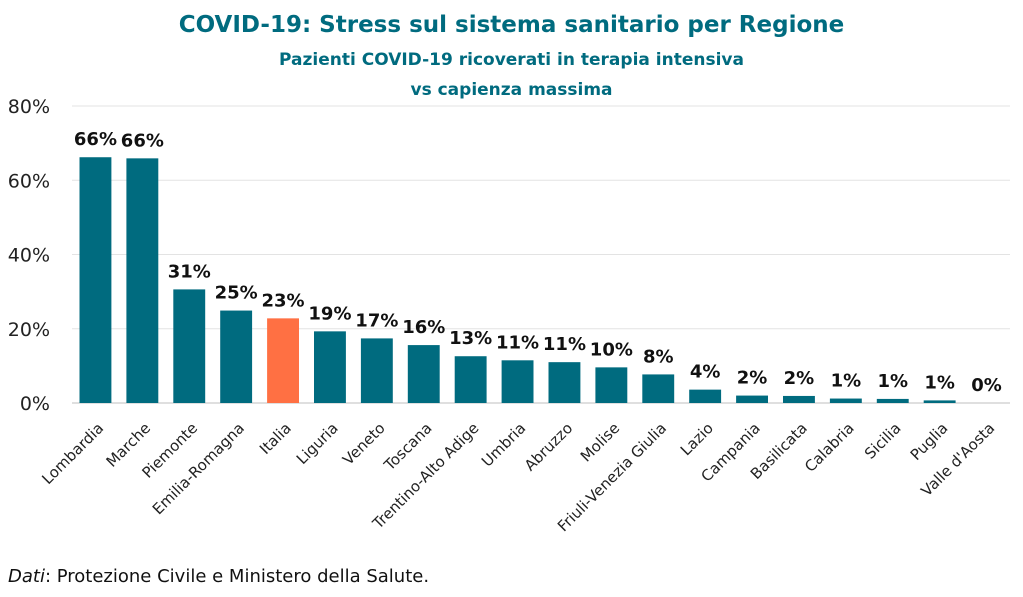  I want to click on data-label: 16%, so click(423, 327).